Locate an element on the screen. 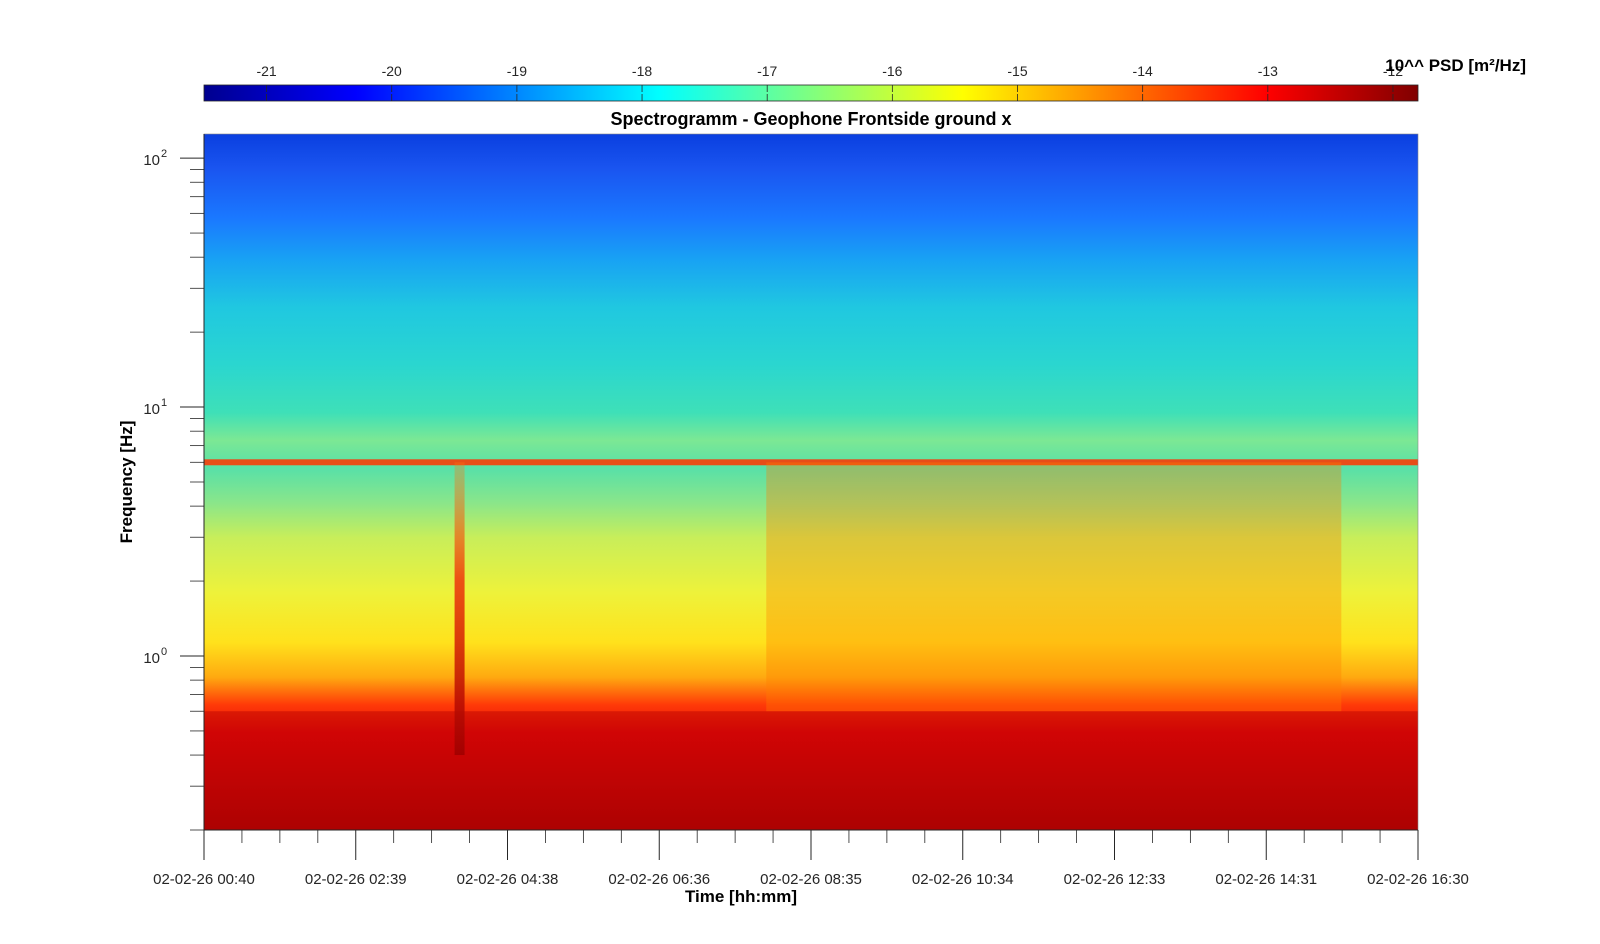 This screenshot has width=1600, height=944. colorbar-tick-label: -18 is located at coordinates (642, 71).